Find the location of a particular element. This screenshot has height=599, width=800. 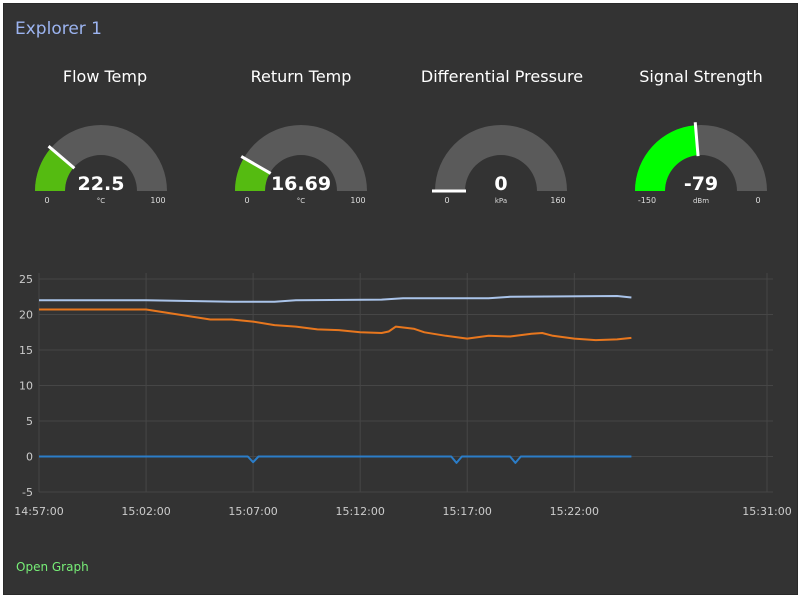

gauge-value: 22.5 is located at coordinates (101, 184).